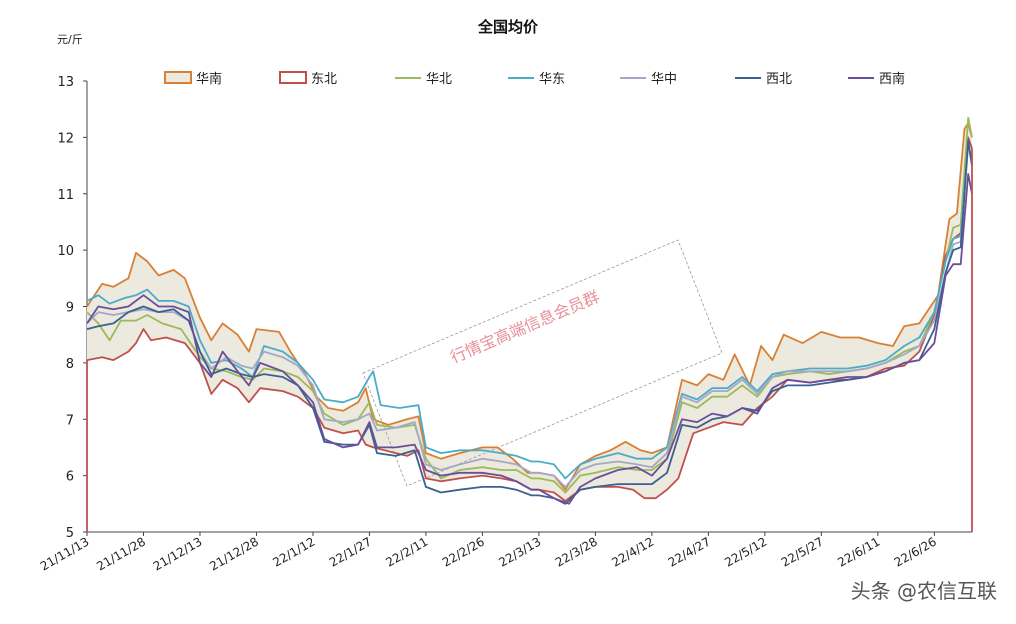  I want to click on y-tick-label: 11, so click(65, 195).